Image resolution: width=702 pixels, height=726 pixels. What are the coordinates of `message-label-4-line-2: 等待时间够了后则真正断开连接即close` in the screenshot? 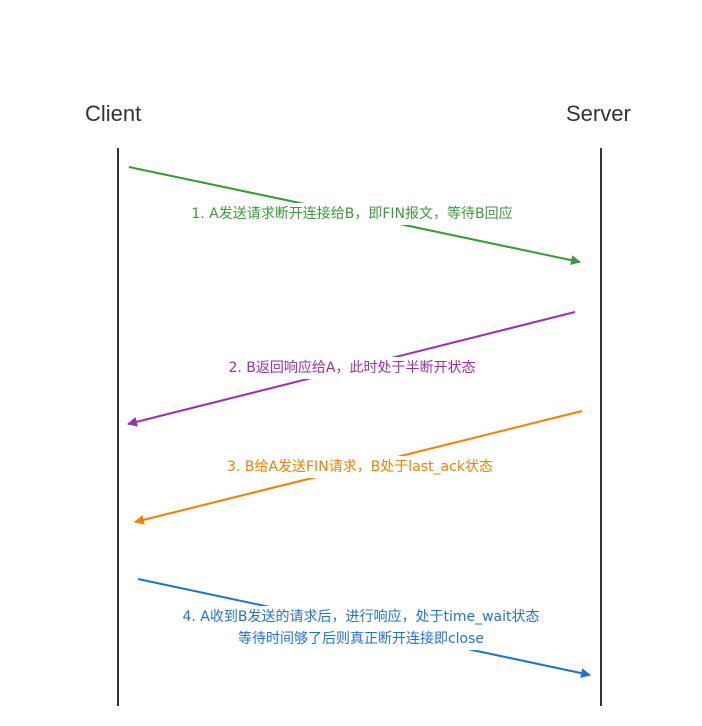 It's located at (361, 639).